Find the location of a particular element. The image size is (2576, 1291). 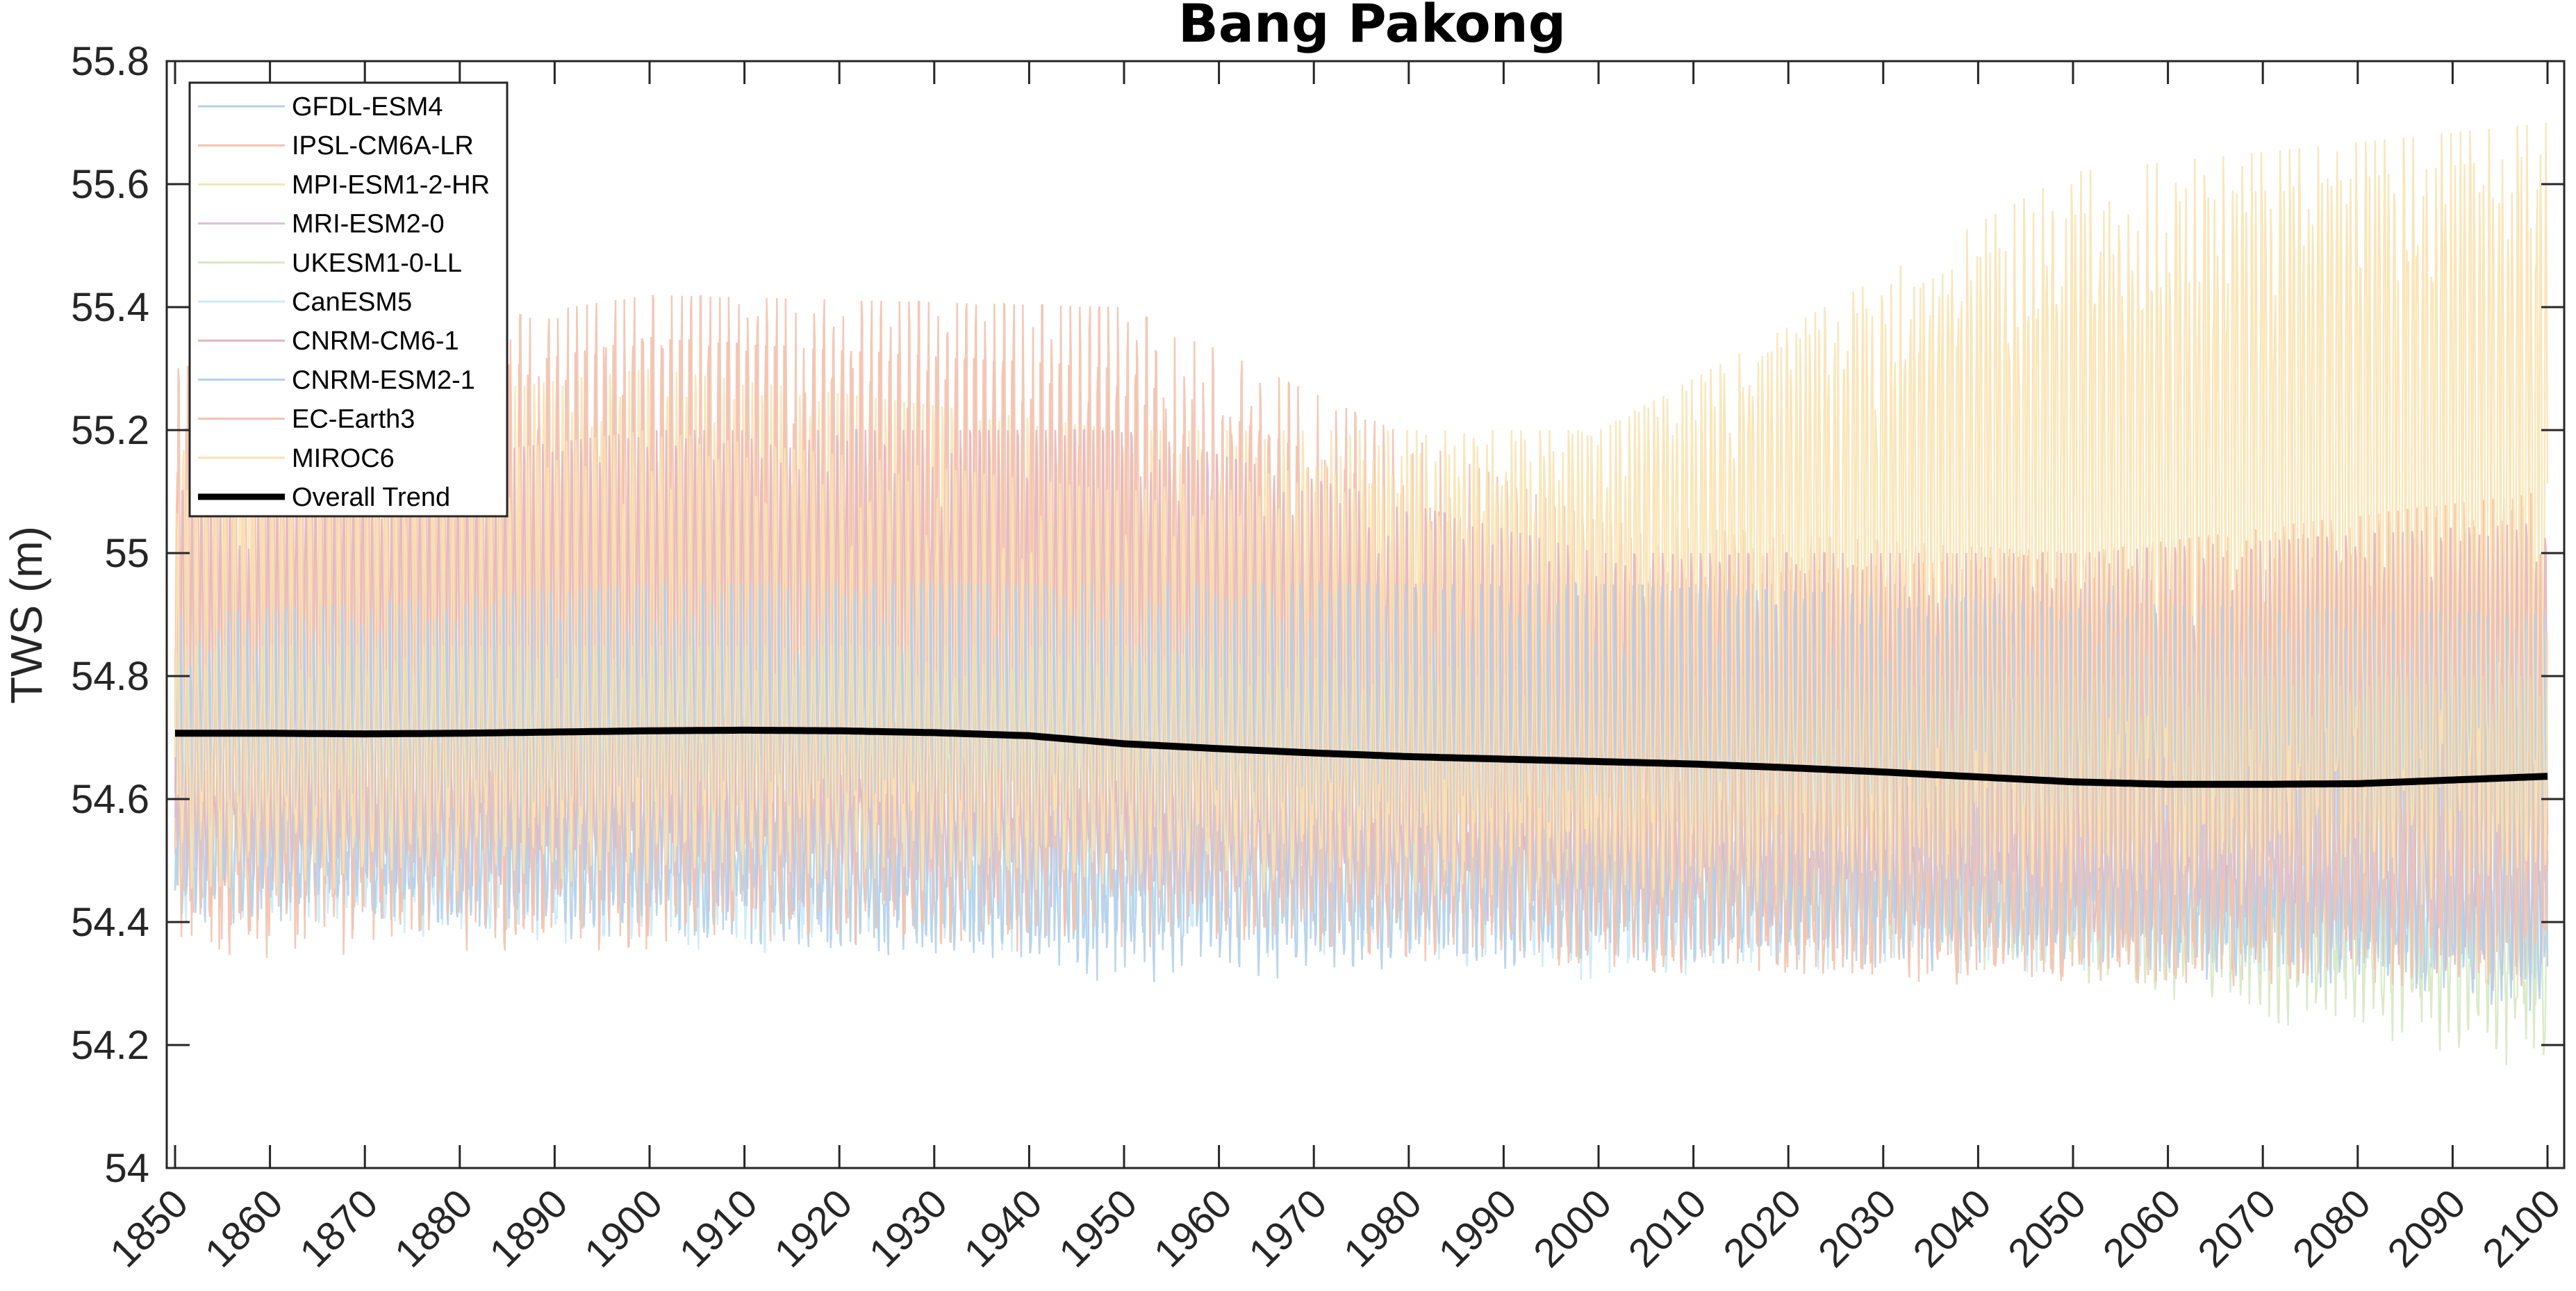

y-tick-label: 54.6 is located at coordinates (110, 799).